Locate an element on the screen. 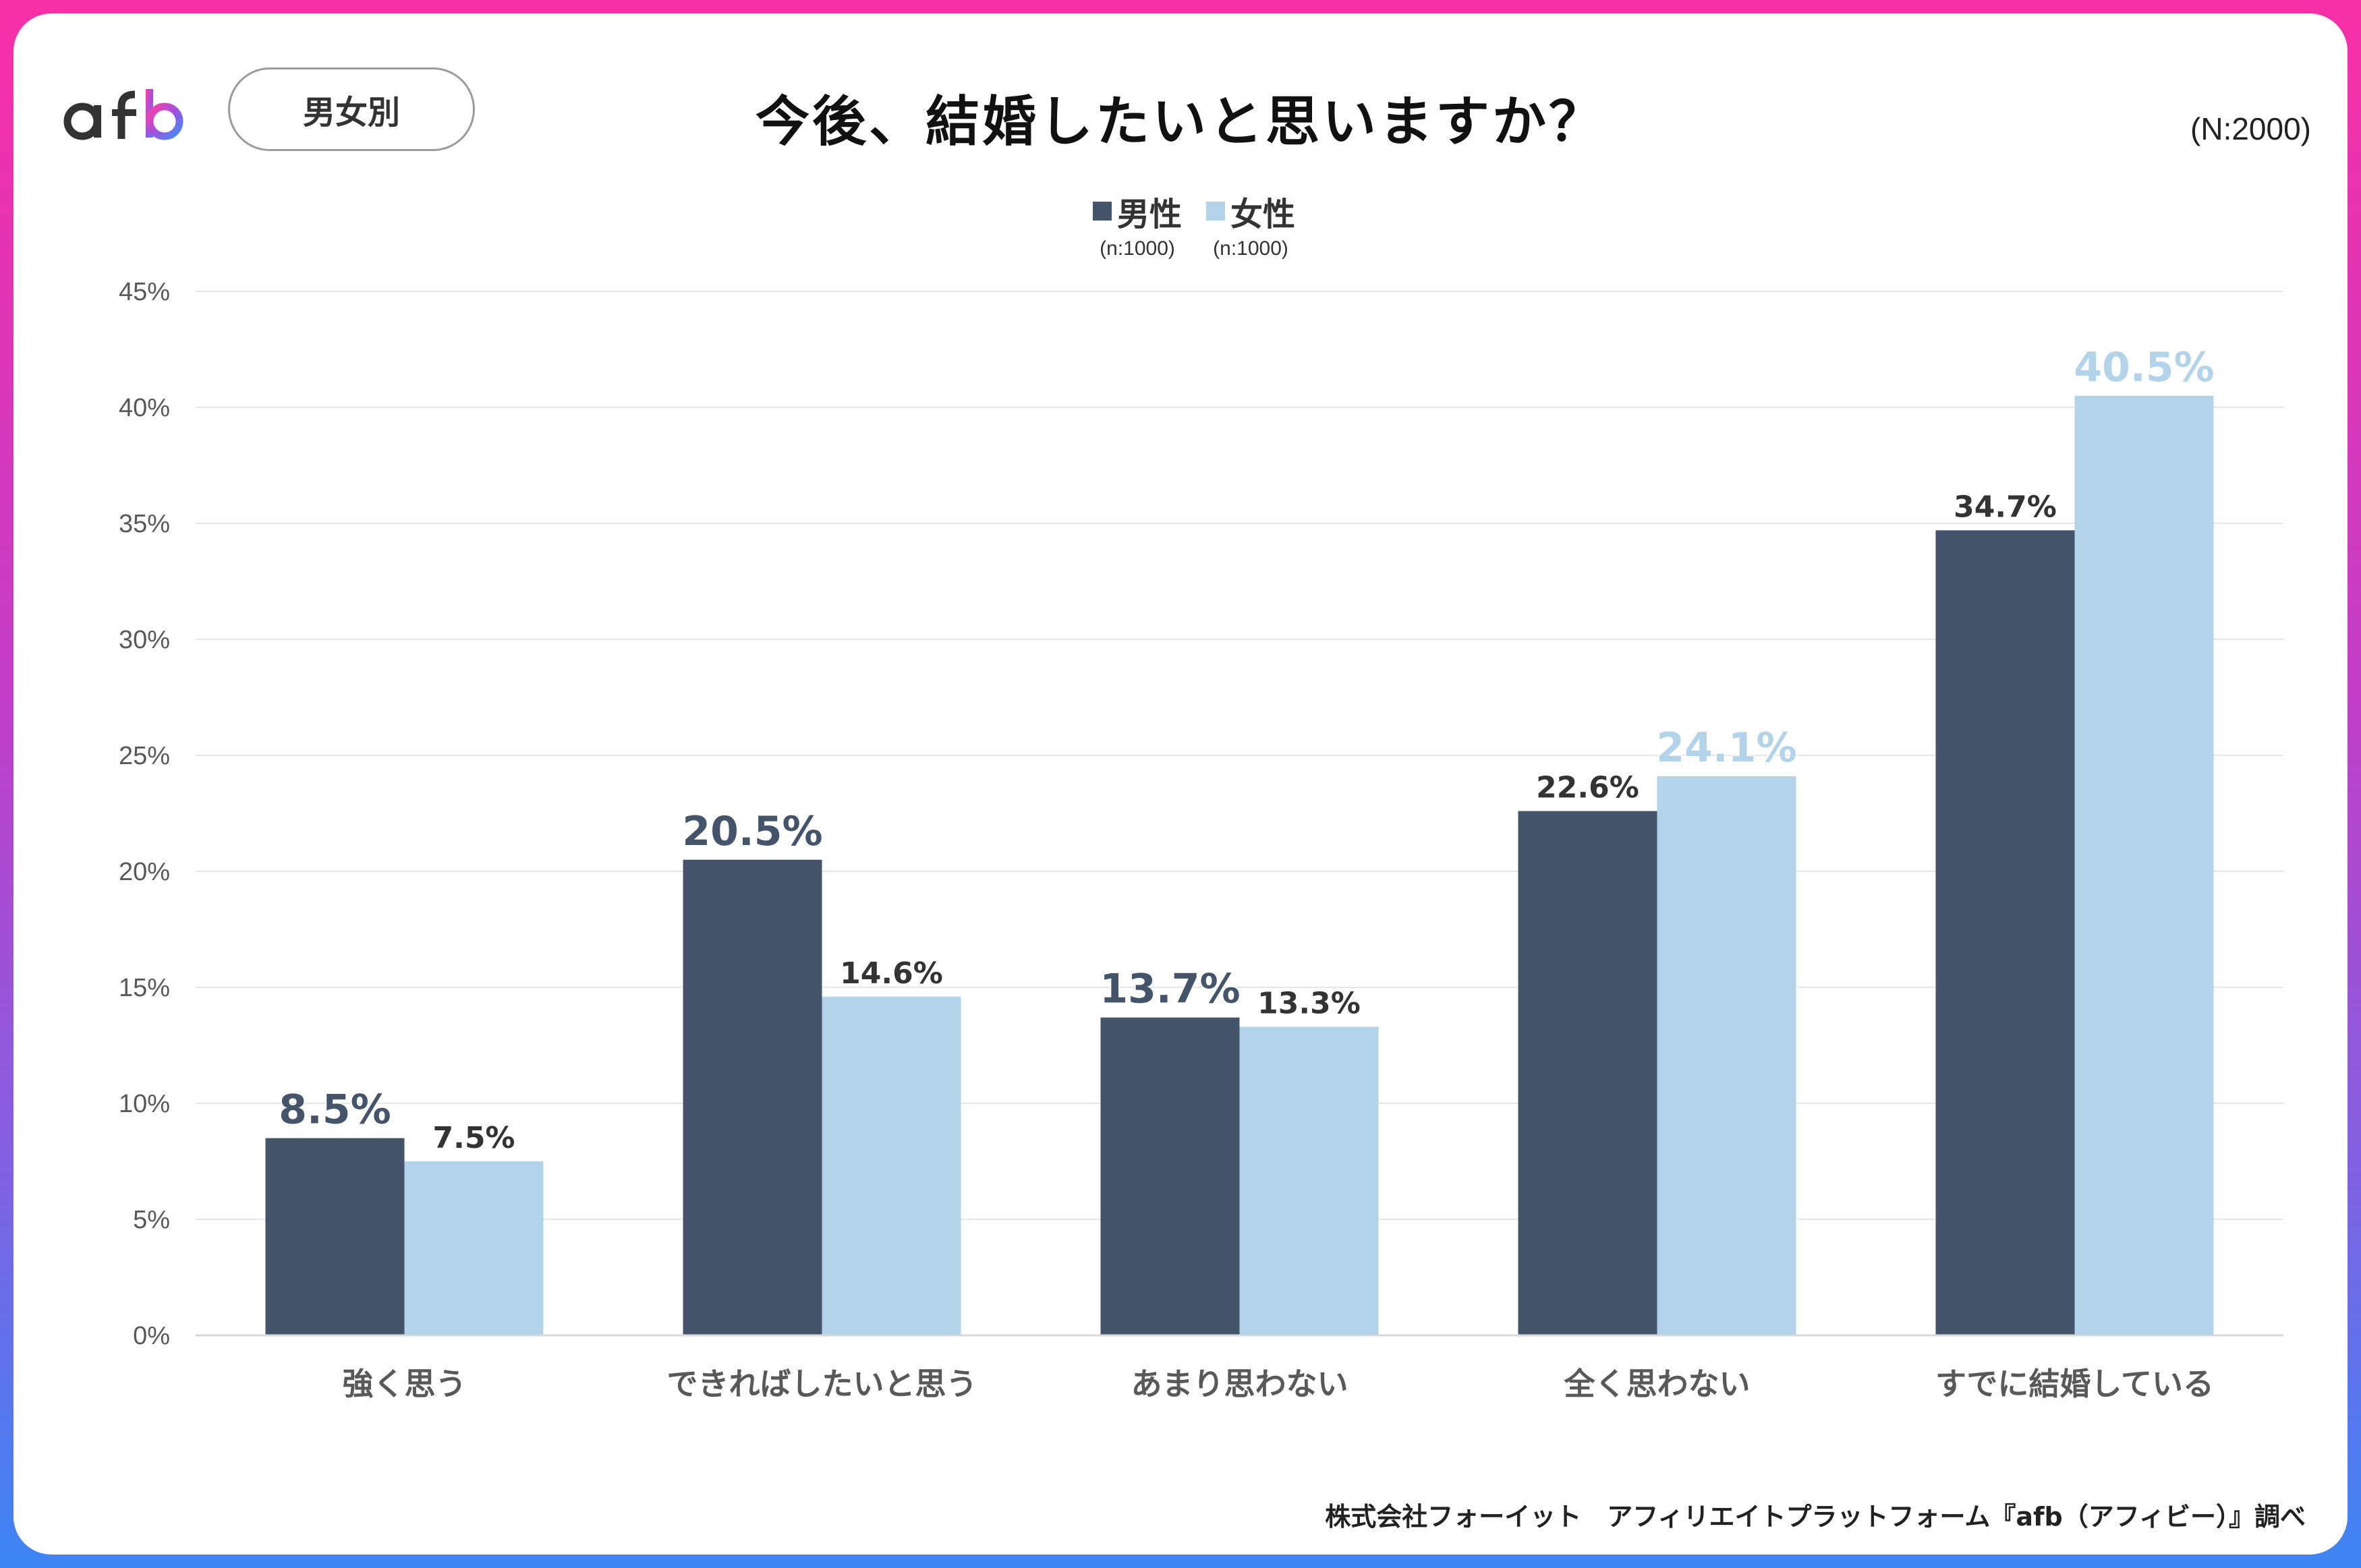  y-tick-label: 20% is located at coordinates (144, 872).